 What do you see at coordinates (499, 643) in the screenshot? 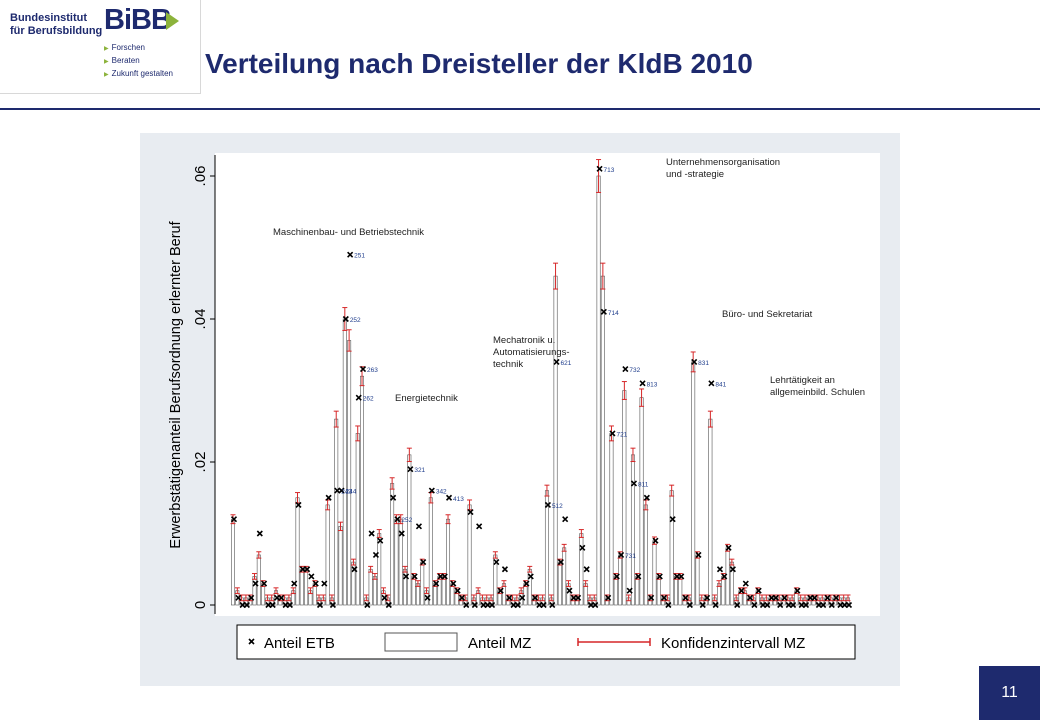
I see `legend-mz-label: Anteil MZ` at bounding box center [499, 643].